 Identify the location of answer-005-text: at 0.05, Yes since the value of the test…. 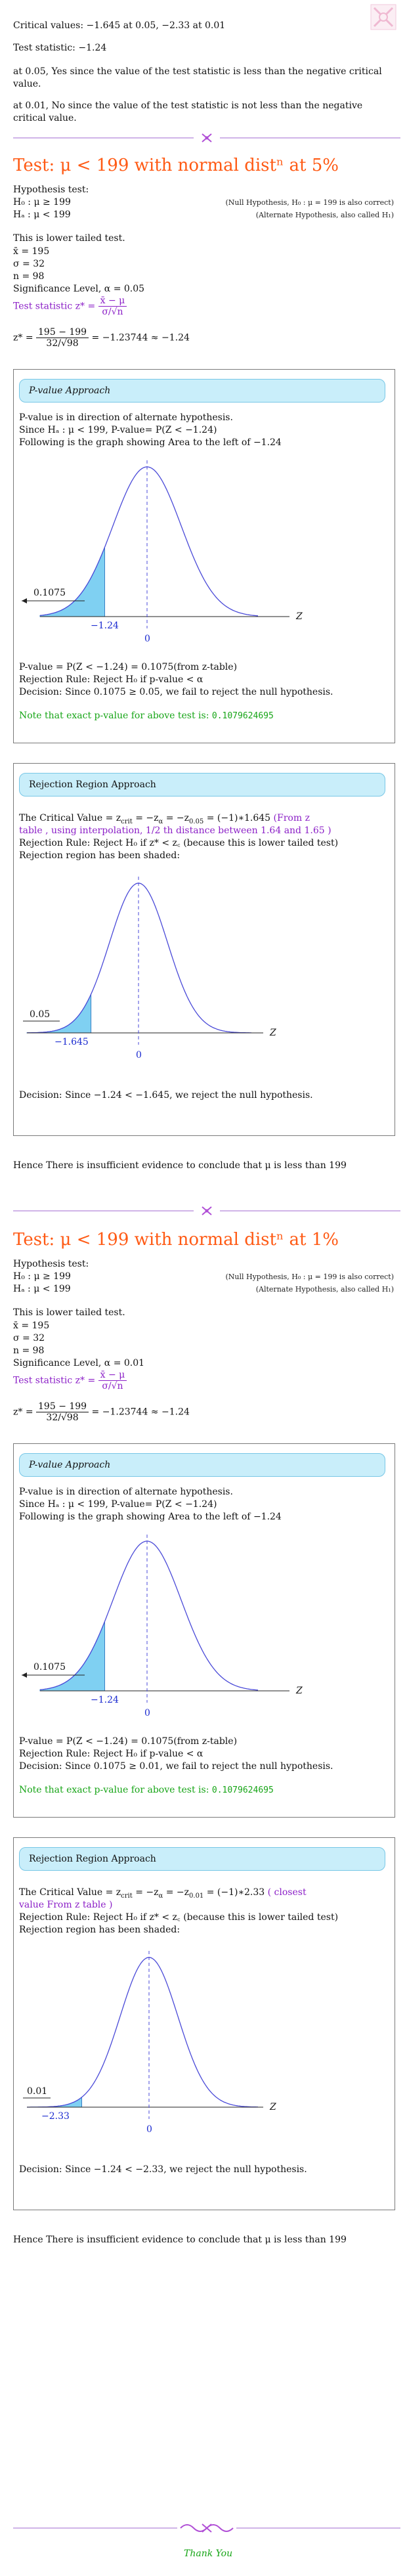
(197, 77).